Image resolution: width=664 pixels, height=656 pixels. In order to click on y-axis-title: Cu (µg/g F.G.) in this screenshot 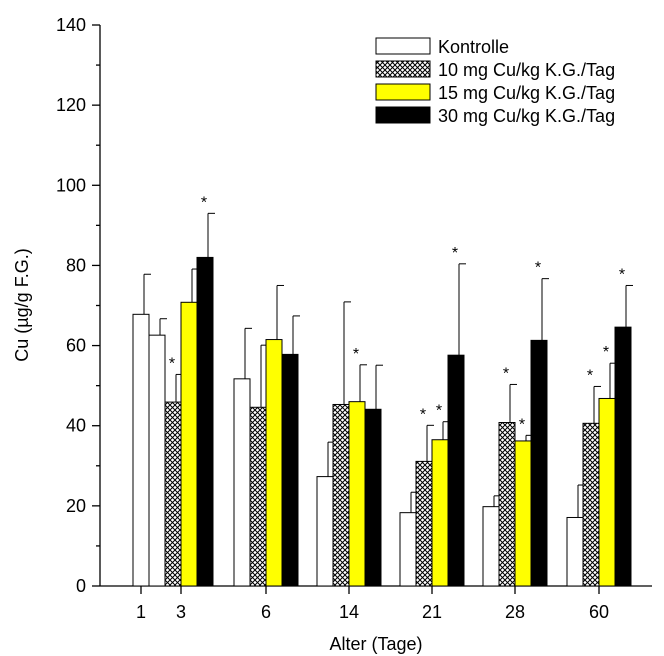, I will do `click(22, 304)`.